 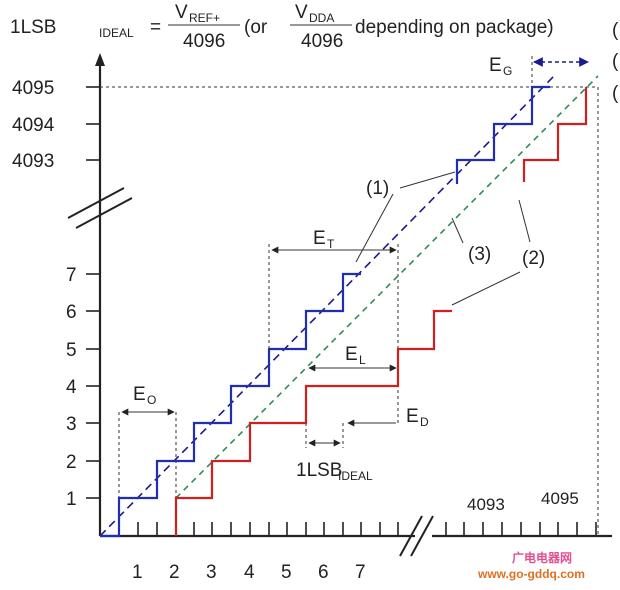 I want to click on formula-or: (or, so click(x=256, y=27).